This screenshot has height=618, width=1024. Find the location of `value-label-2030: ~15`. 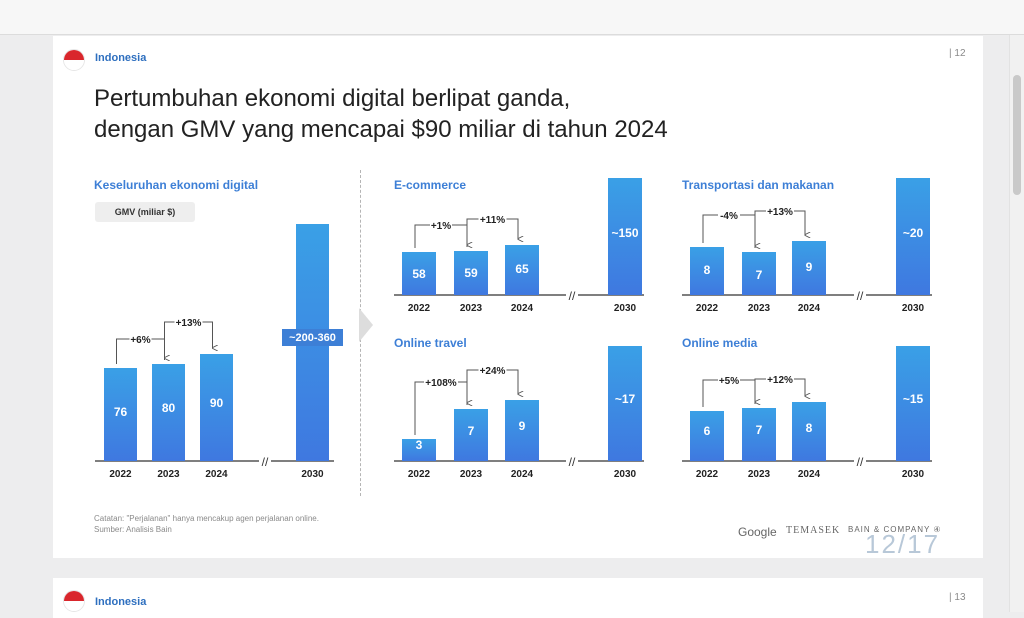

value-label-2030: ~15 is located at coordinates (913, 399).